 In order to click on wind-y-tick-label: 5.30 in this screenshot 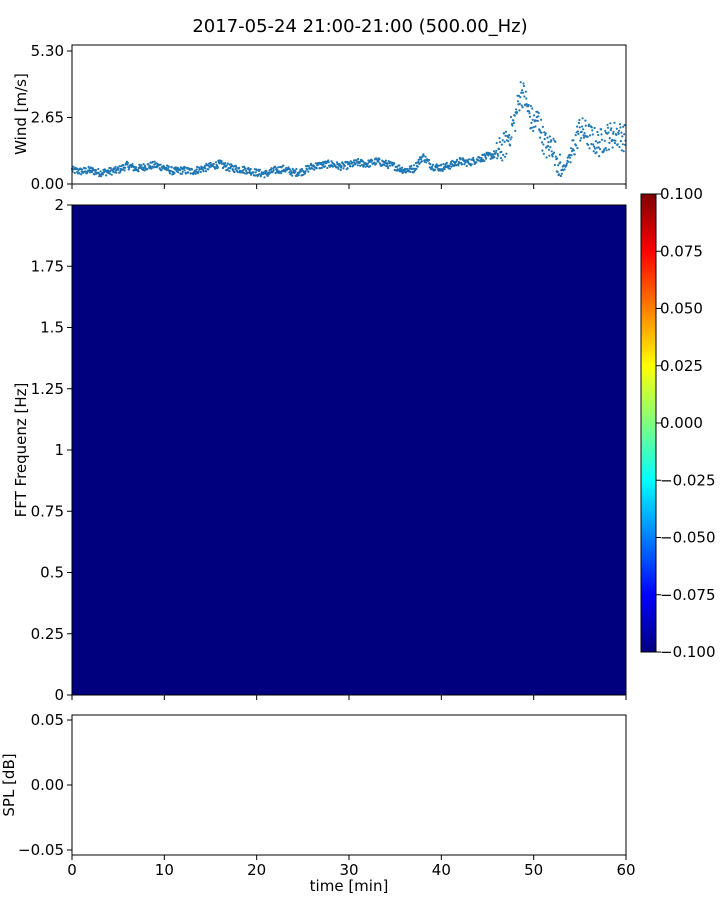, I will do `click(47, 51)`.